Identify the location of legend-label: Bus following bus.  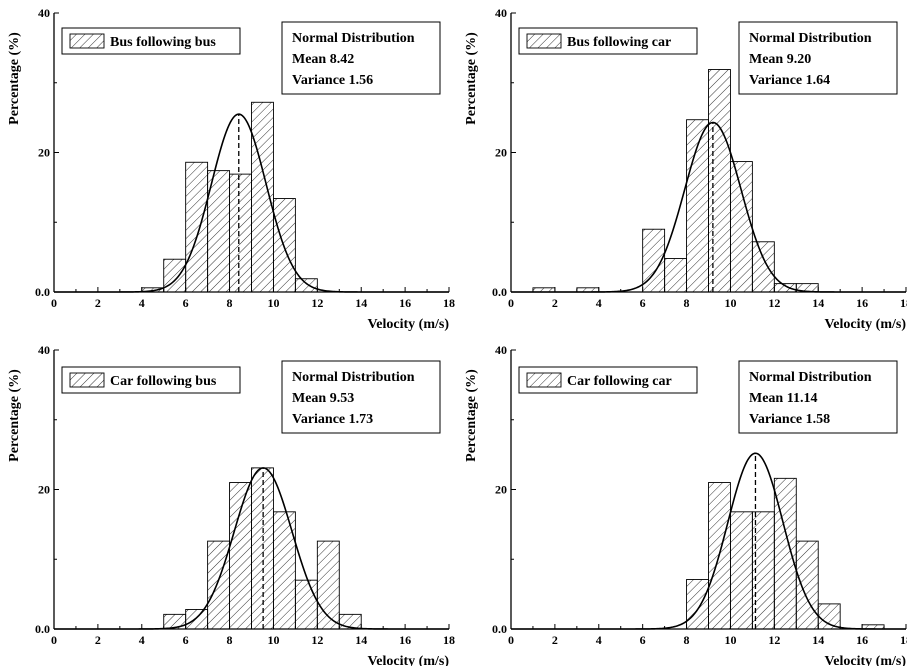
(163, 42).